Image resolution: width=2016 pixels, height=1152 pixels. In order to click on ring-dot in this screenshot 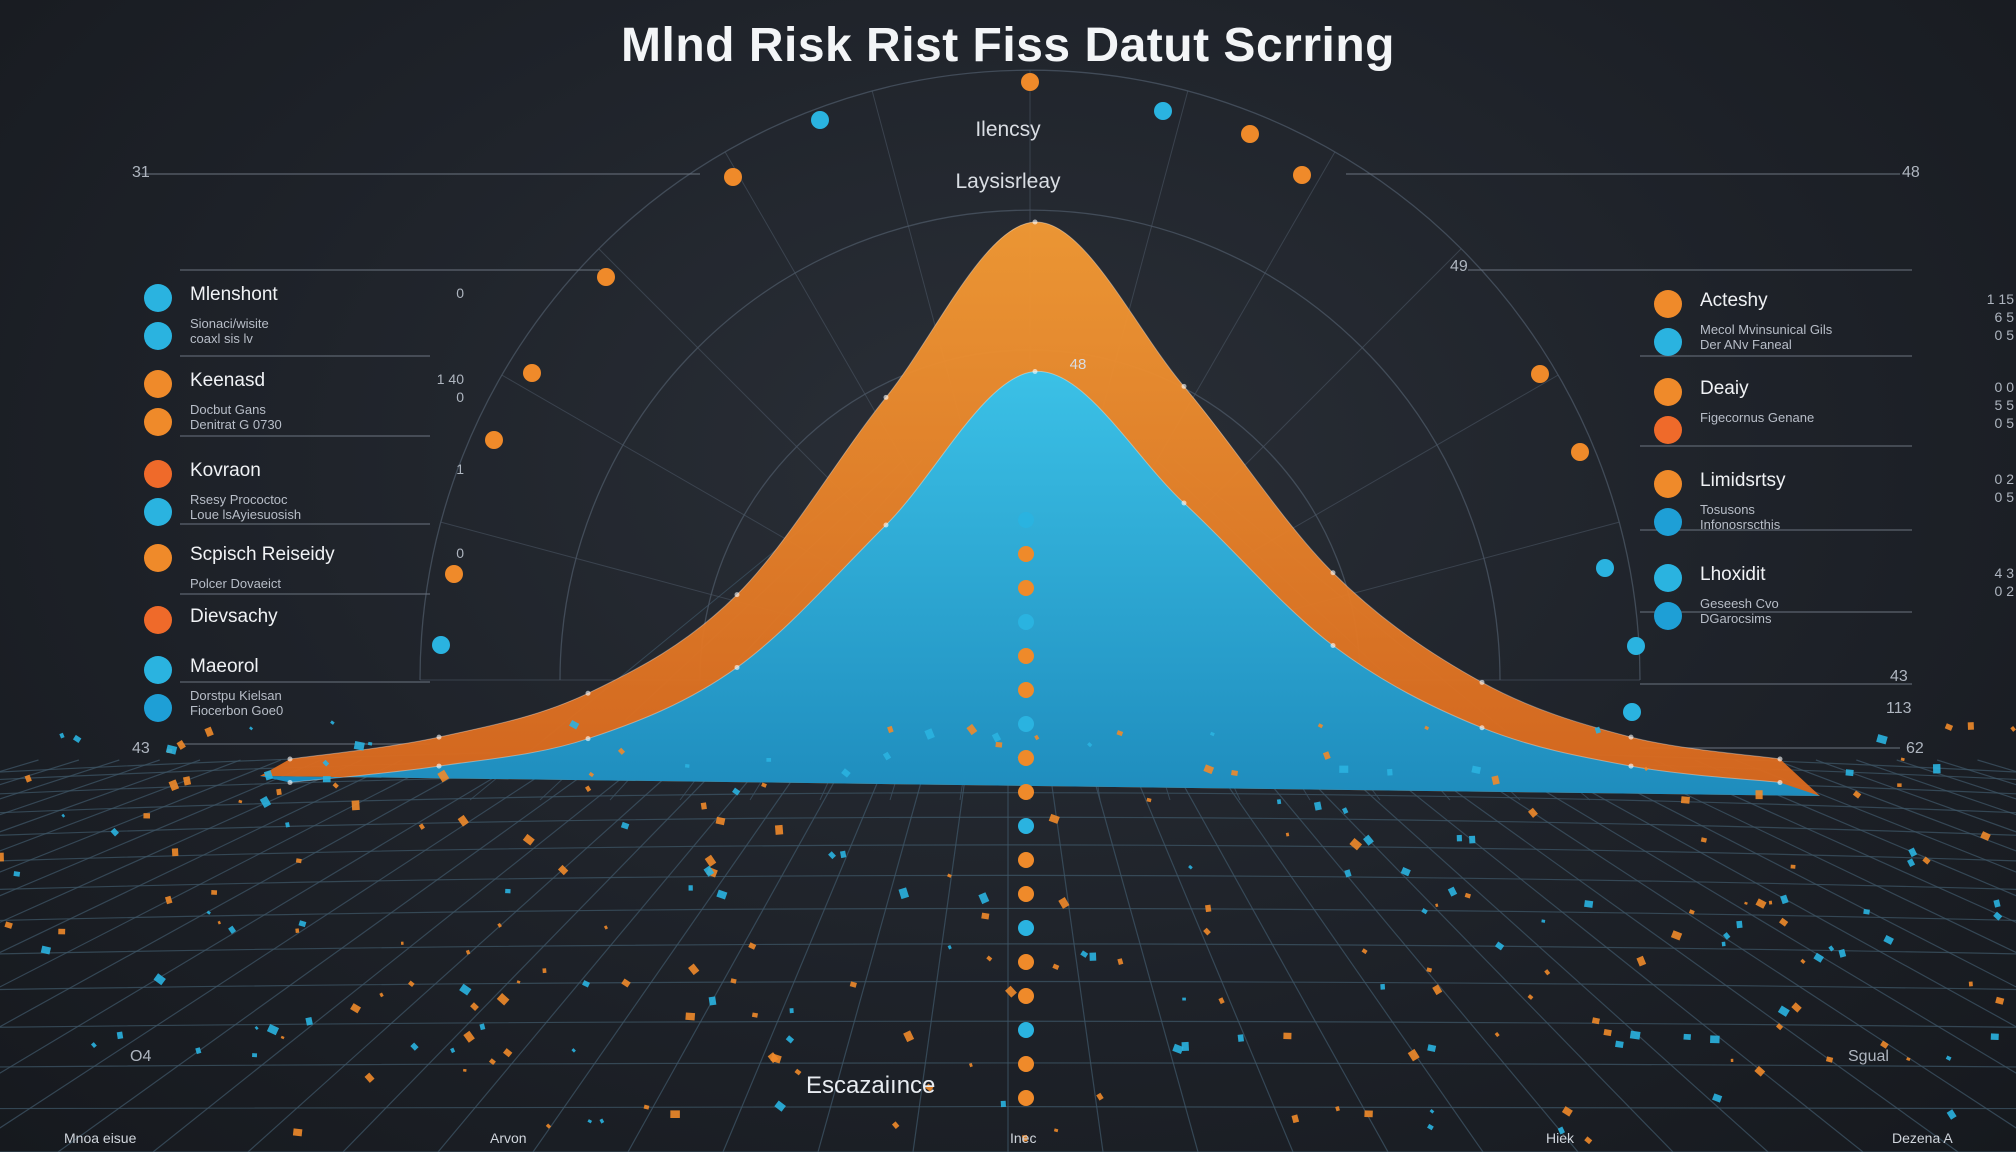, I will do `click(1580, 452)`.